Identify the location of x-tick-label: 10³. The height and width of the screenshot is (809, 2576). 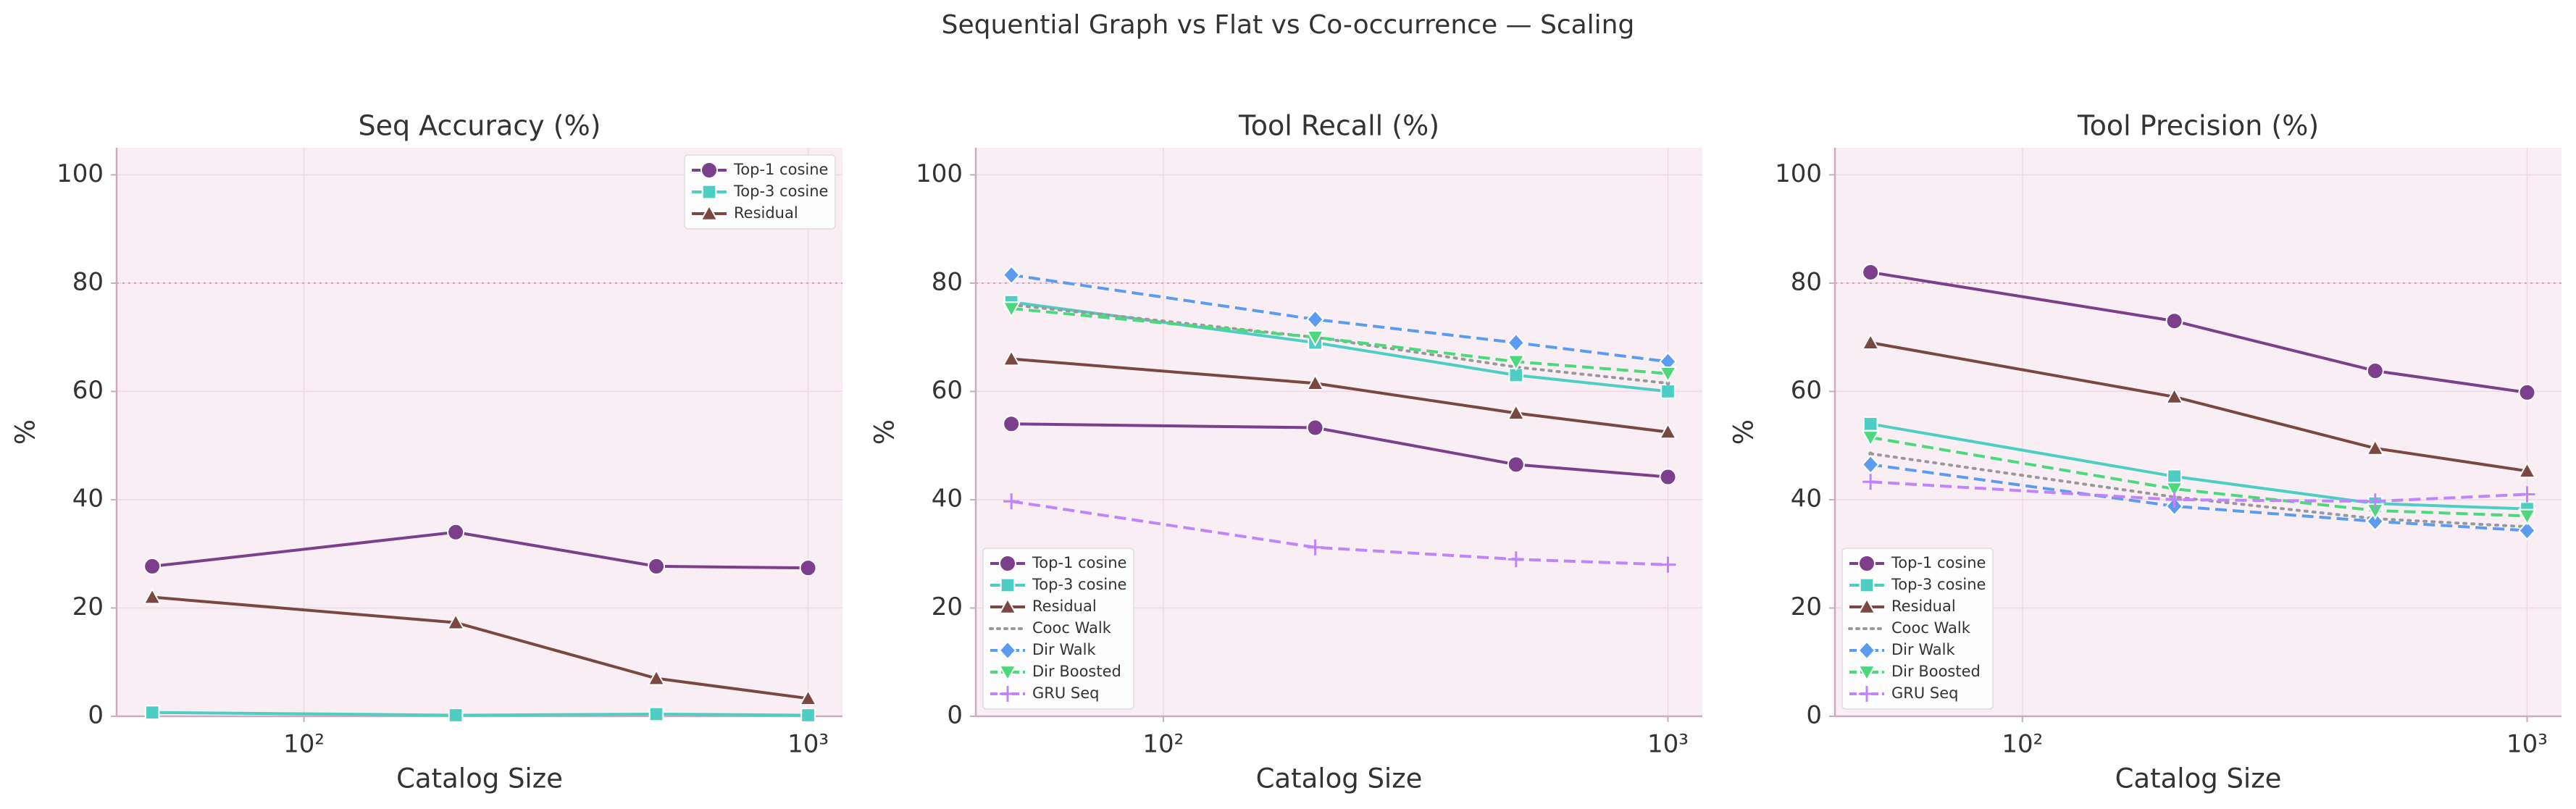
(808, 744).